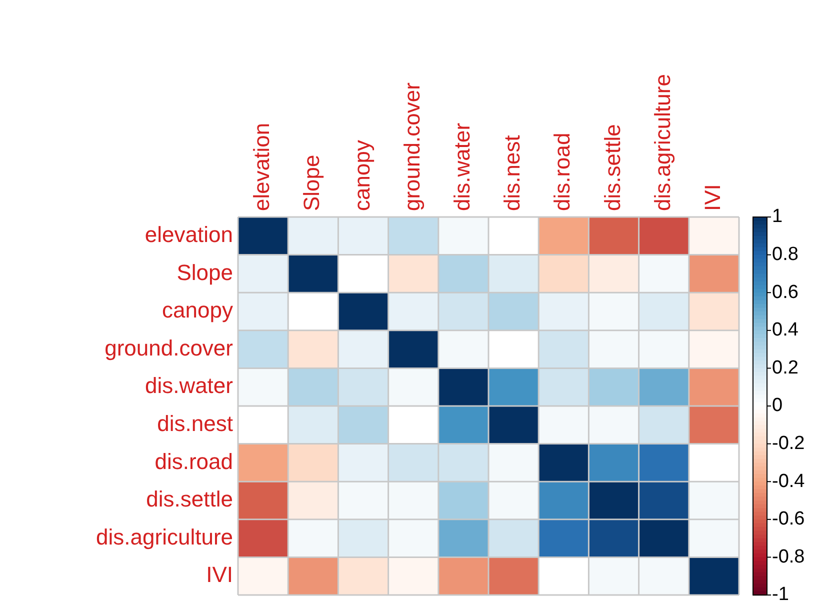  What do you see at coordinates (612, 167) in the screenshot?
I see `x-tick-label: dis.settle` at bounding box center [612, 167].